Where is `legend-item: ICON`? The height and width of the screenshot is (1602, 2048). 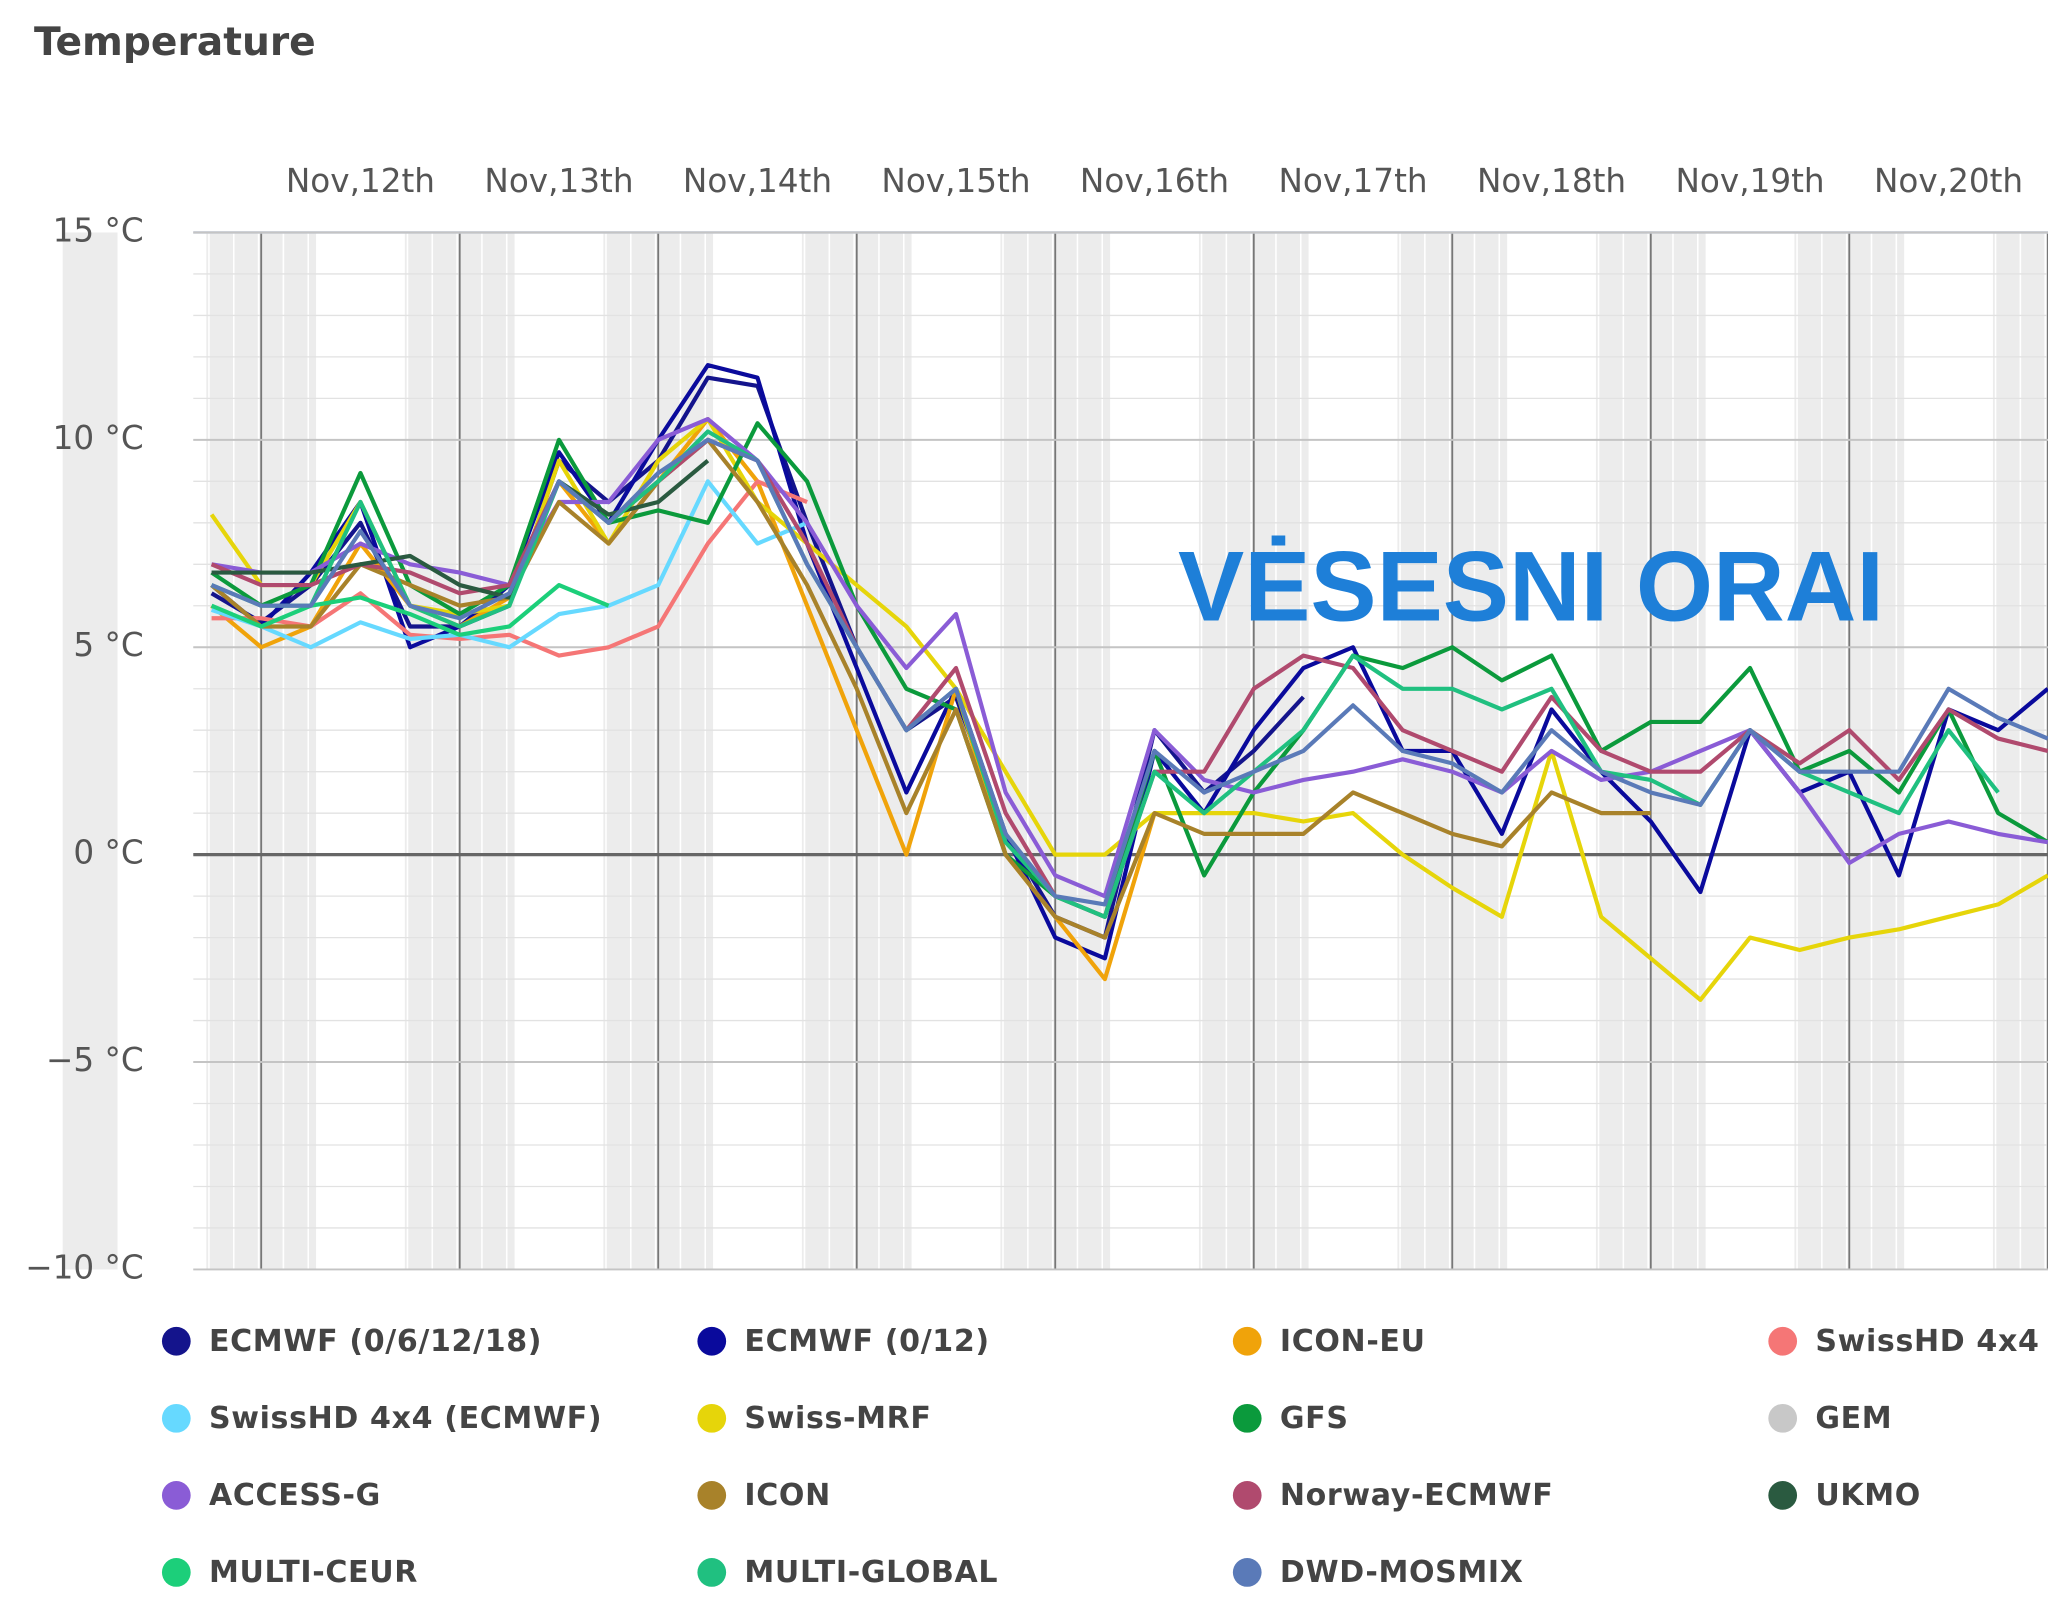 legend-item: ICON is located at coordinates (763, 1495).